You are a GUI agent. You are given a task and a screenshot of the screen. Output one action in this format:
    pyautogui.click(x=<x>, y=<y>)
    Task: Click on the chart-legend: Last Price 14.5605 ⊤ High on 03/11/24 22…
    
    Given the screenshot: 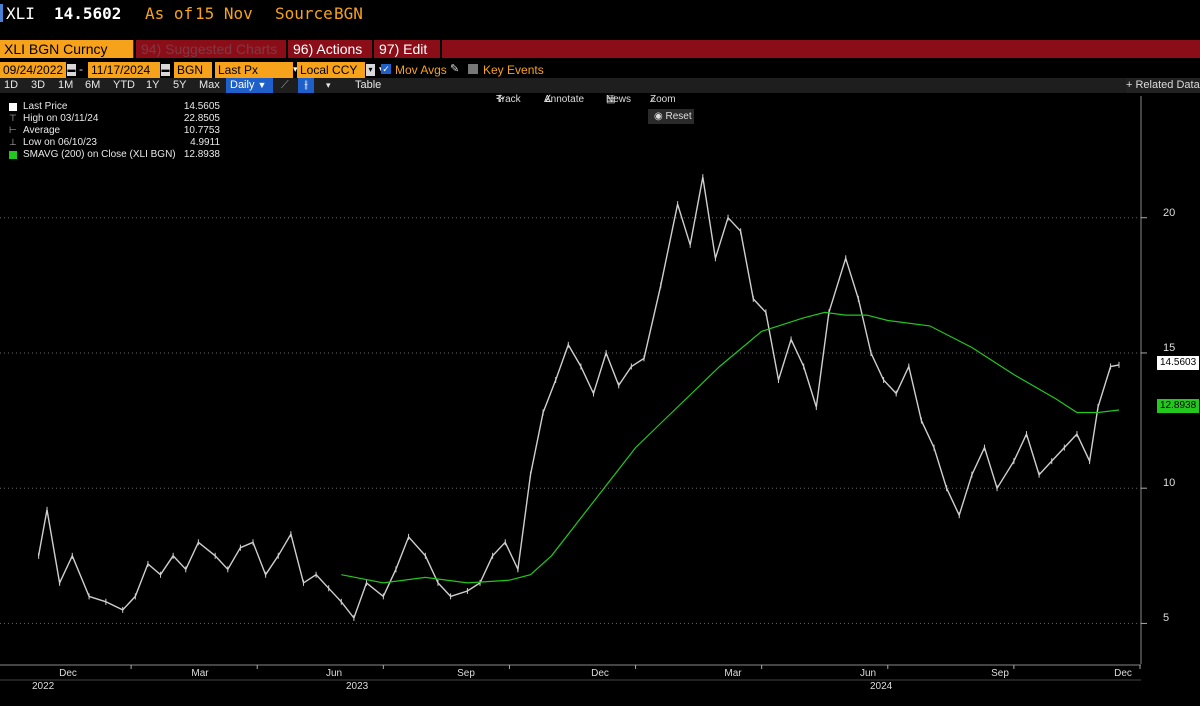 What is the action you would take?
    pyautogui.click(x=111, y=131)
    